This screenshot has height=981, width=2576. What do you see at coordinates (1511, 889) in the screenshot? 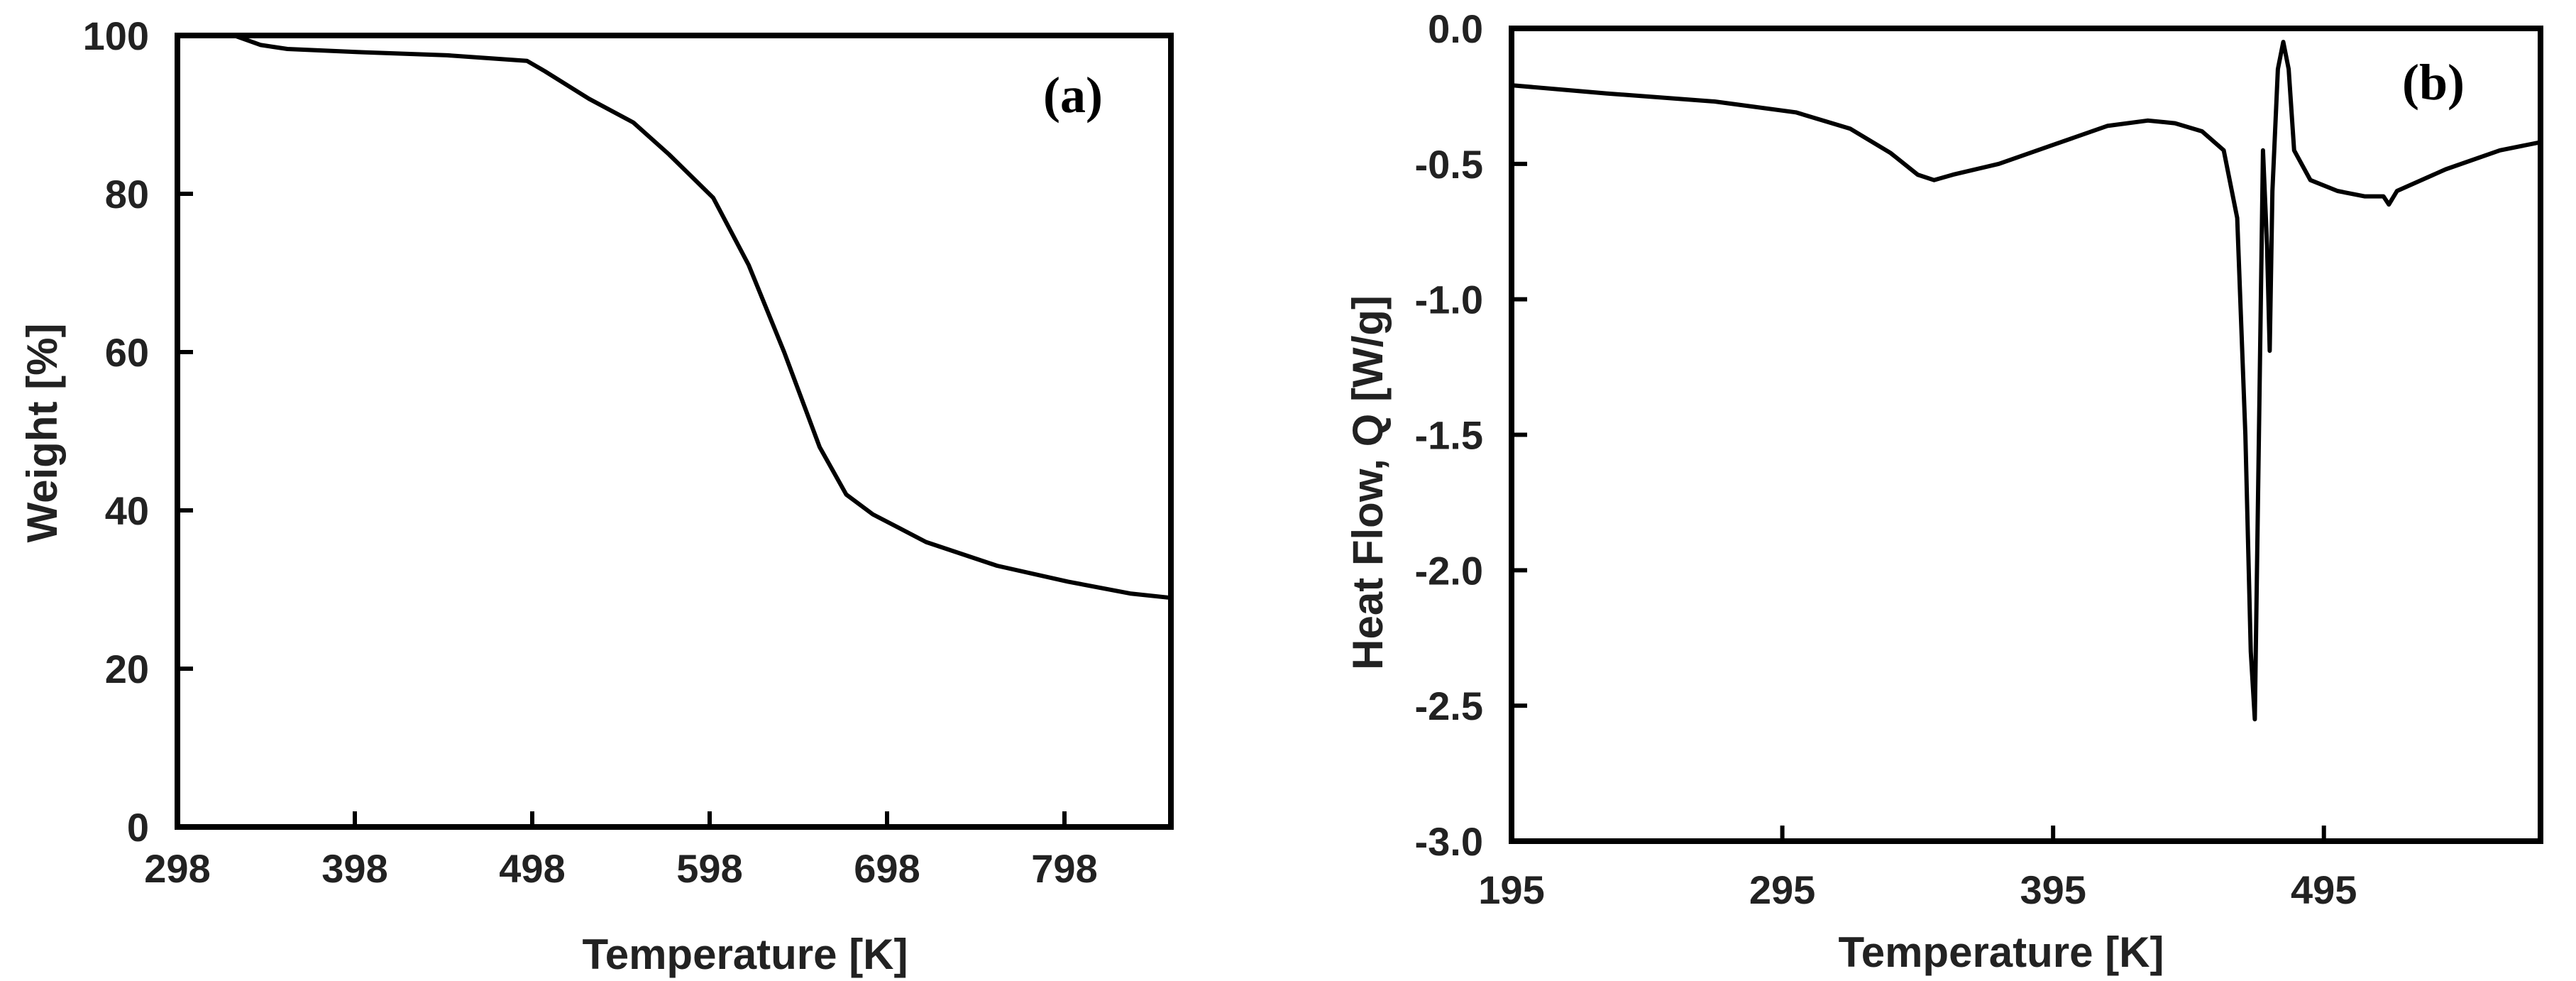
I see `x-tick-label-b-0: 195` at bounding box center [1511, 889].